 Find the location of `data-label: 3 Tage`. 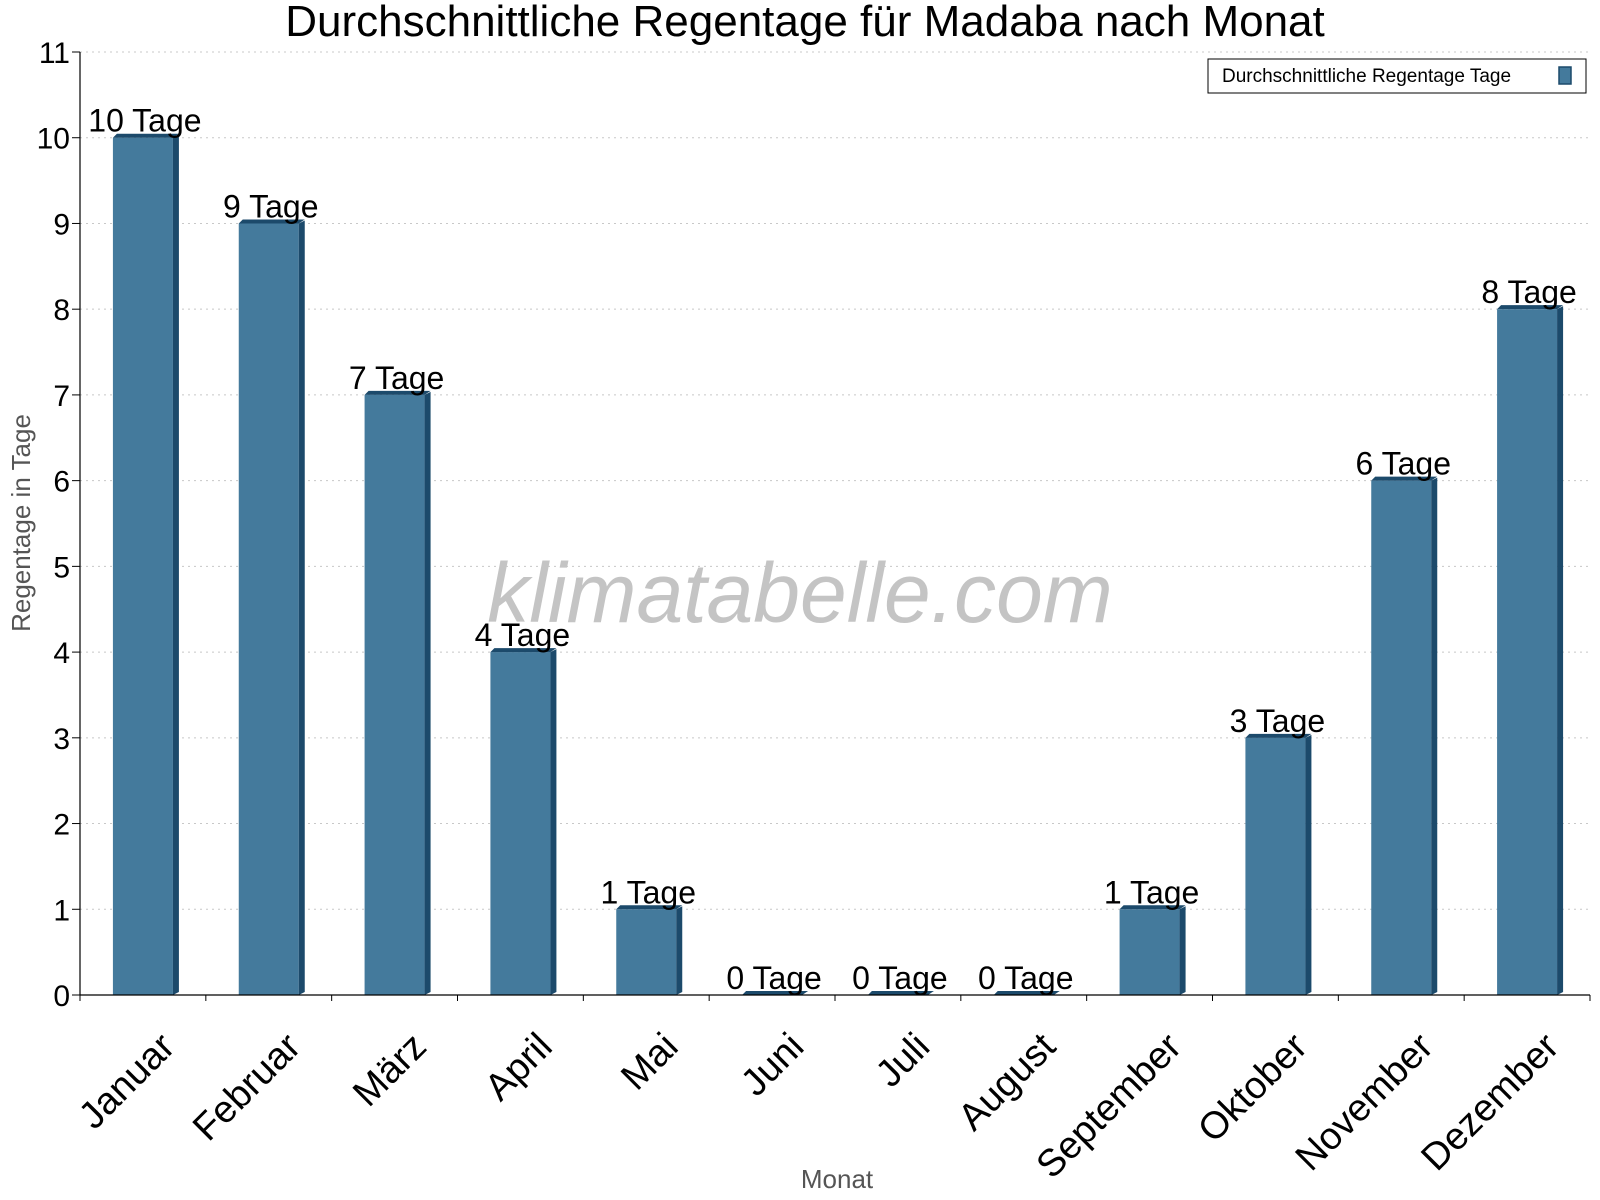

data-label: 3 Tage is located at coordinates (1278, 721).